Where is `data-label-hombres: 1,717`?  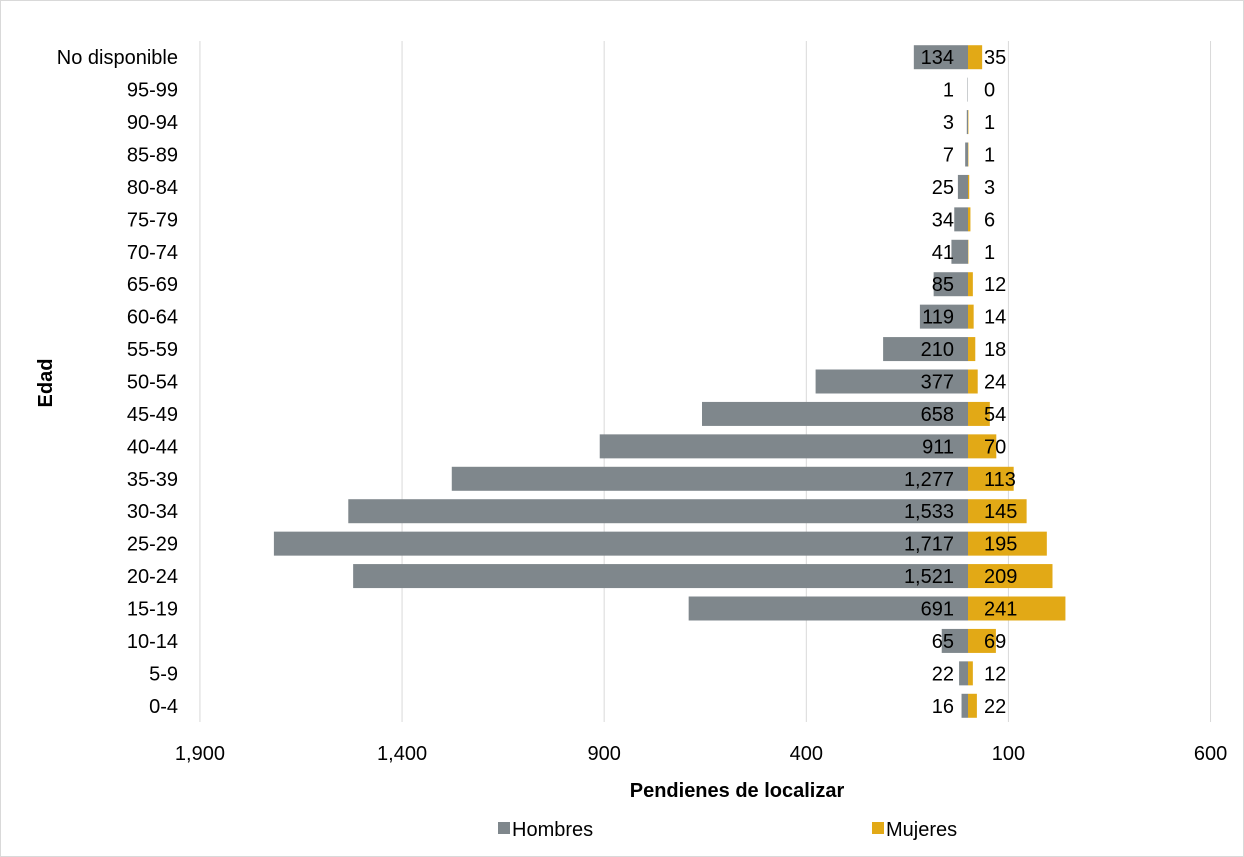 data-label-hombres: 1,717 is located at coordinates (929, 545).